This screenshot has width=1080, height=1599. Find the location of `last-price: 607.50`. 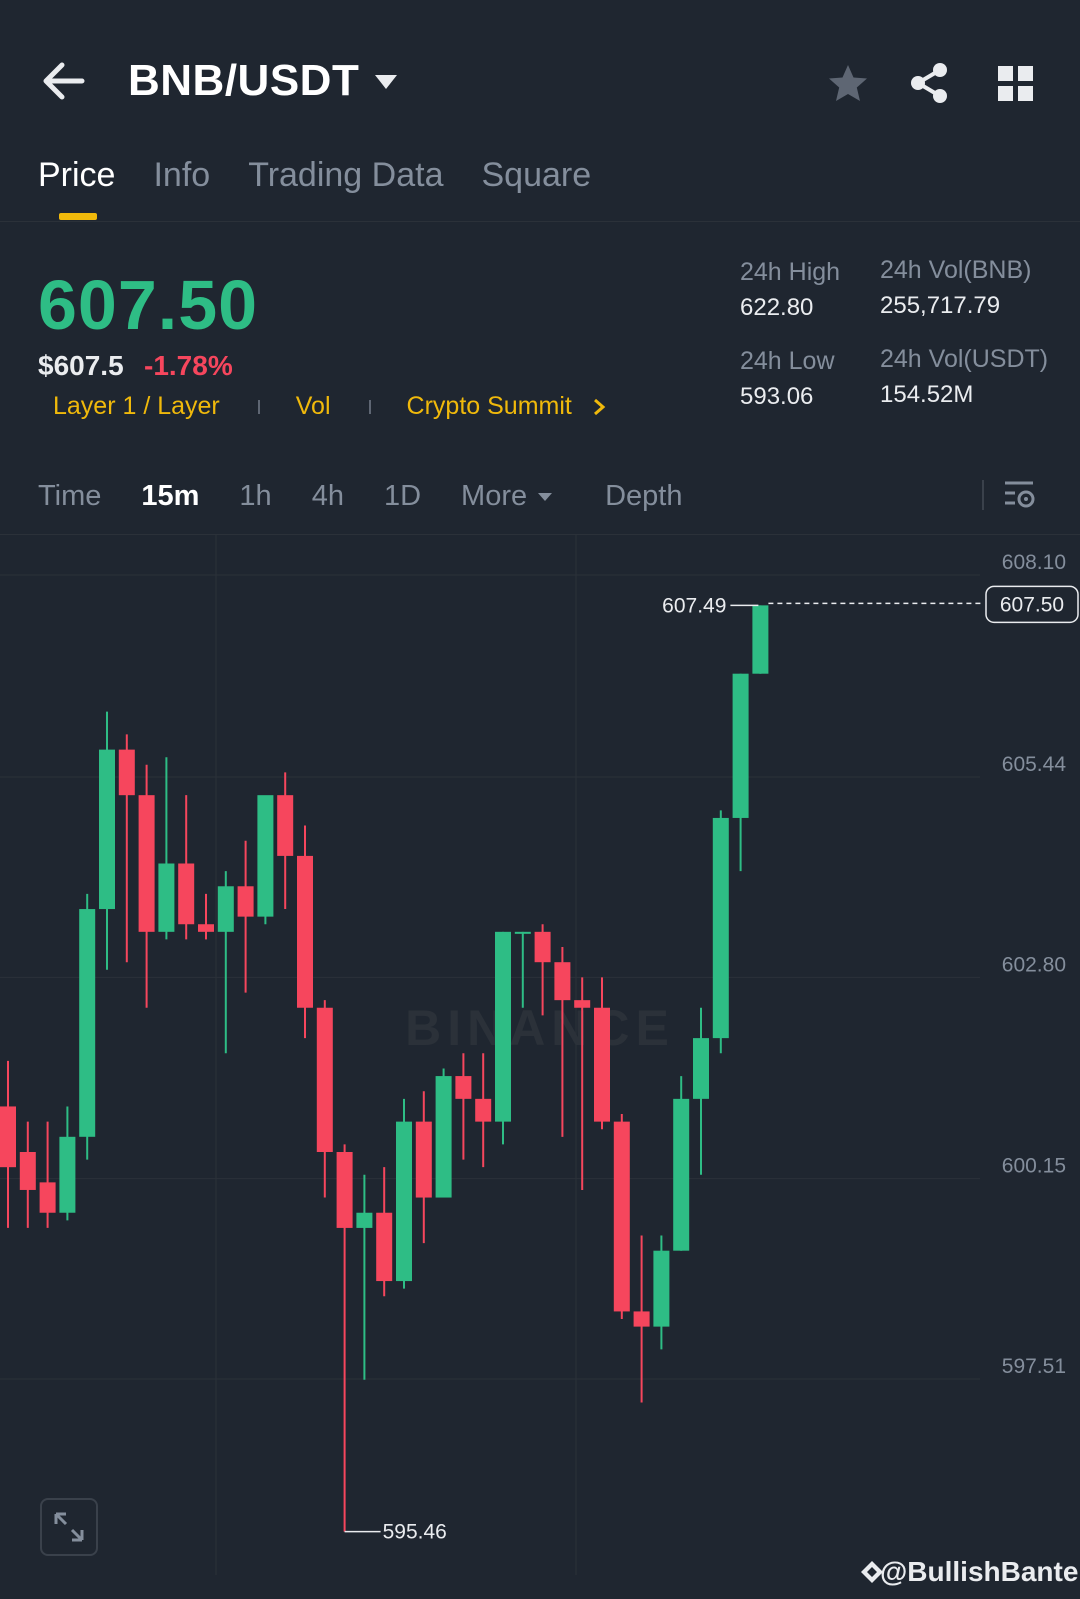

last-price: 607.50 is located at coordinates (148, 305).